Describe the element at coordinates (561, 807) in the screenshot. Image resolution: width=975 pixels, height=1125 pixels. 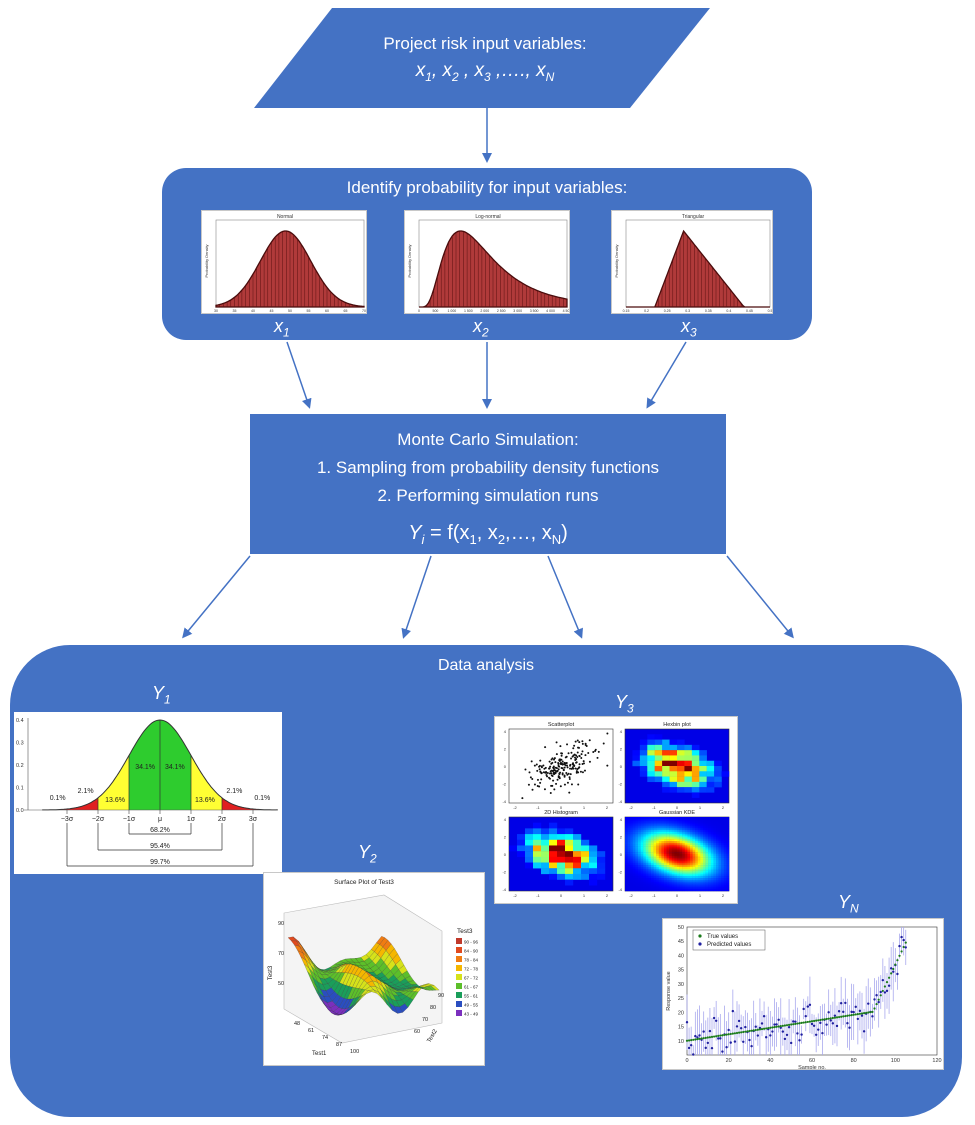
I see `quad-xtick: 0` at that location.